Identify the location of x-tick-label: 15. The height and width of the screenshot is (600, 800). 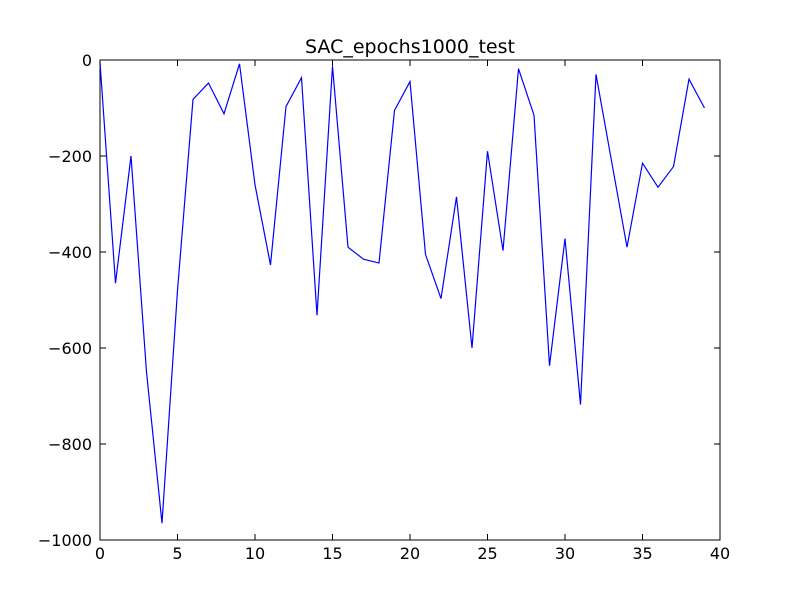
(332, 553).